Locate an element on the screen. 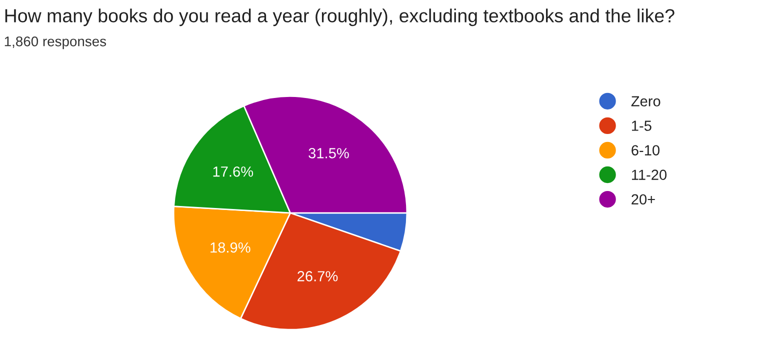 Image resolution: width=768 pixels, height=344 pixels. legend-label: 1-5 is located at coordinates (642, 125).